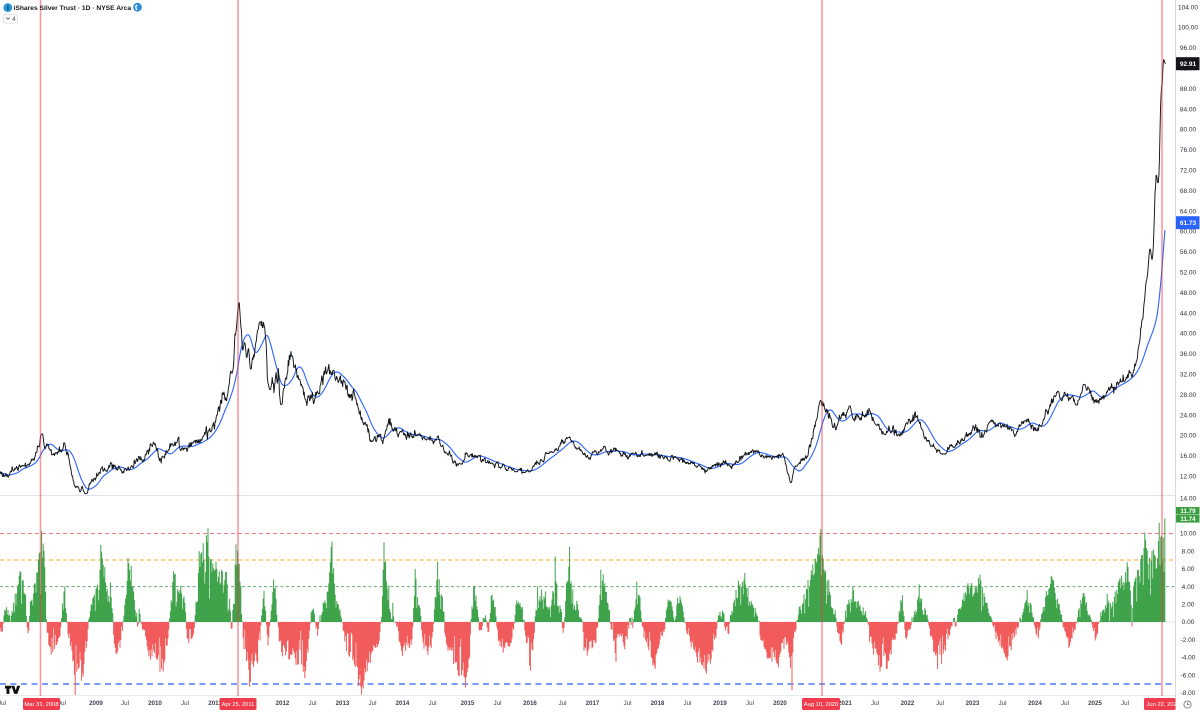  Describe the element at coordinates (1188, 534) in the screenshot. I see `svg-text: 10.00` at that location.